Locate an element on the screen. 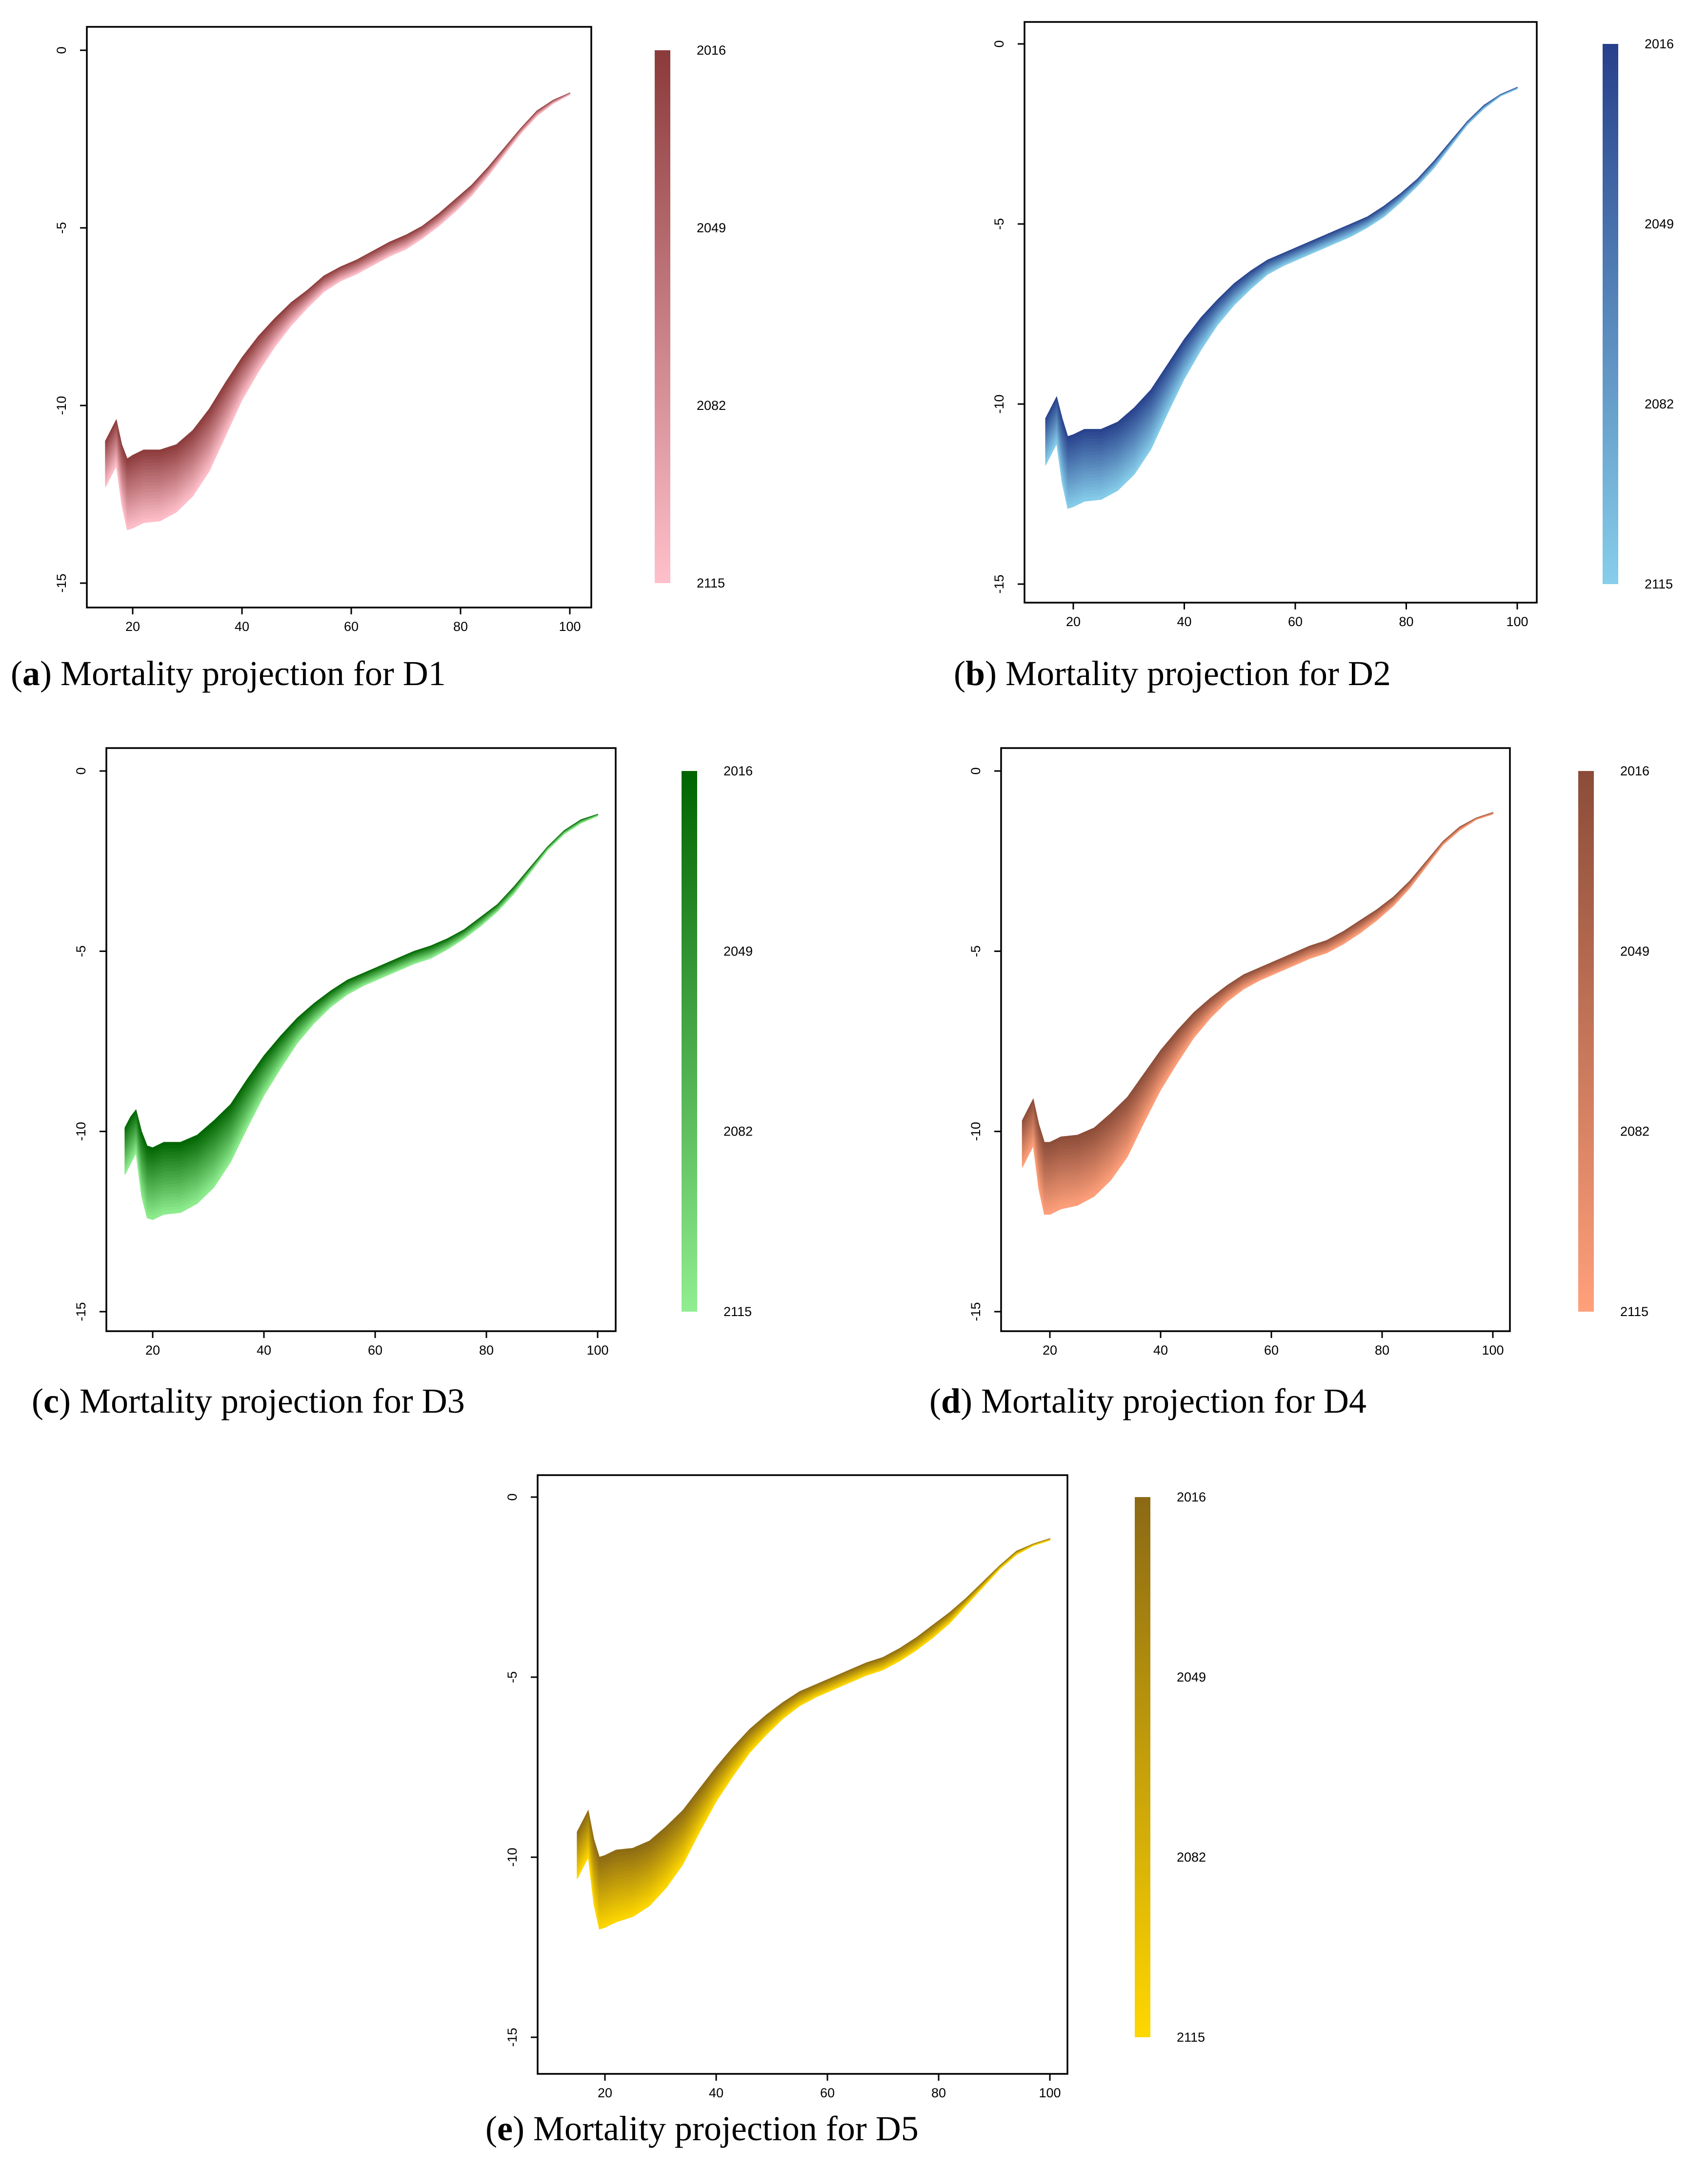 This screenshot has height=2170, width=1708. caption-letter: a is located at coordinates (31, 674).